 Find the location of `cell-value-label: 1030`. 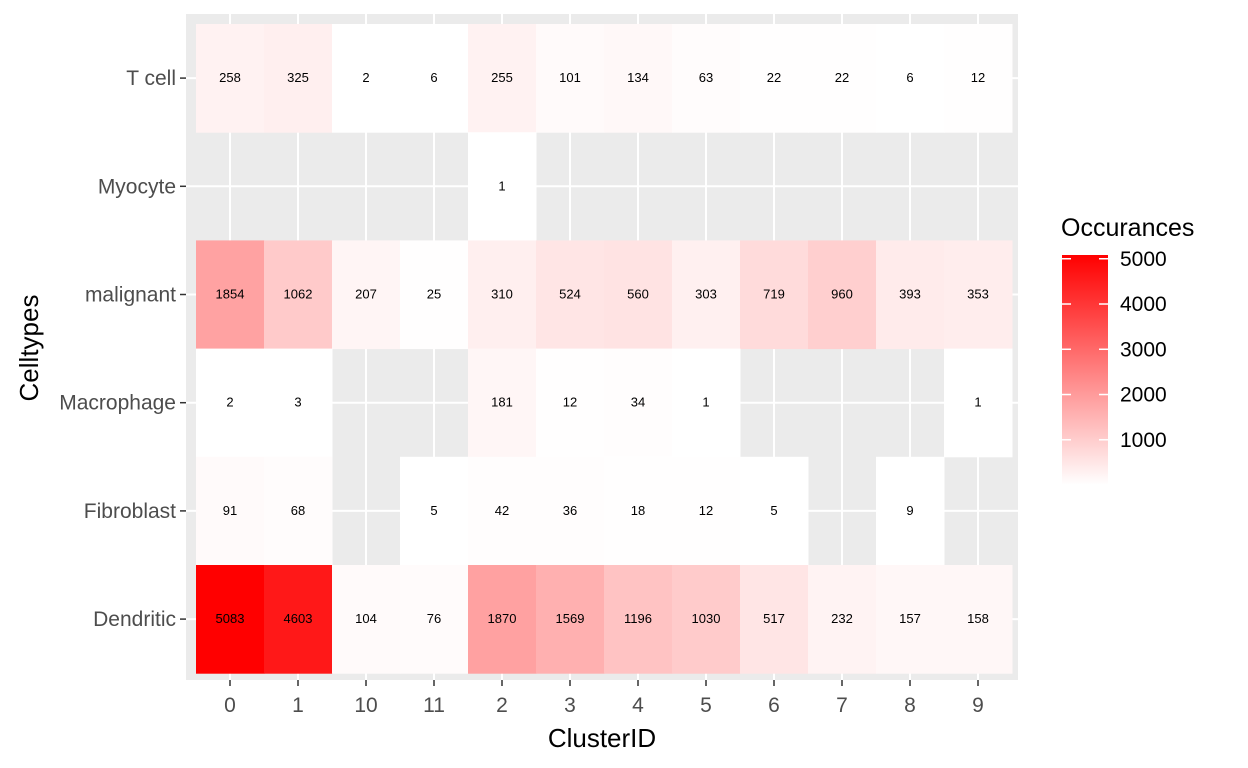

cell-value-label: 1030 is located at coordinates (706, 618).